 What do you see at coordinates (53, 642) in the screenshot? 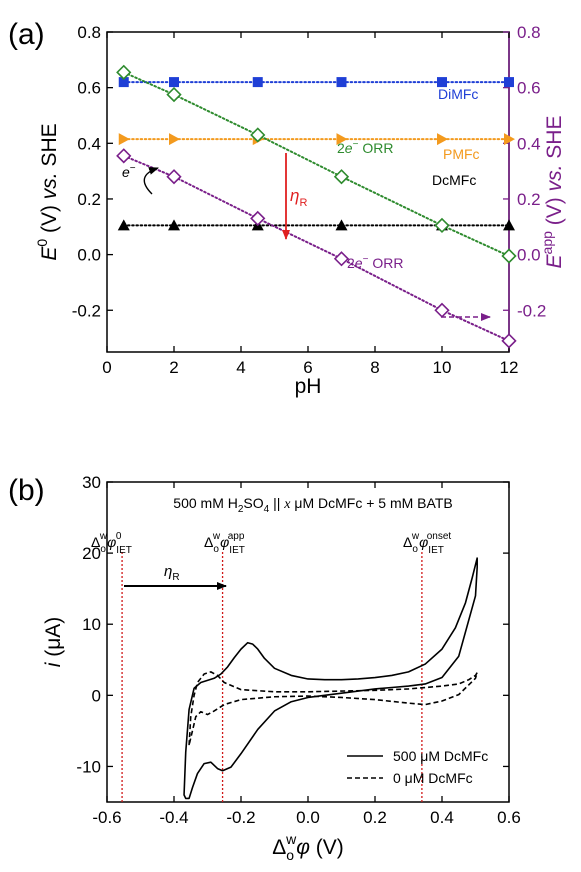
I see `panel-b-ylabel: i (μA)` at bounding box center [53, 642].